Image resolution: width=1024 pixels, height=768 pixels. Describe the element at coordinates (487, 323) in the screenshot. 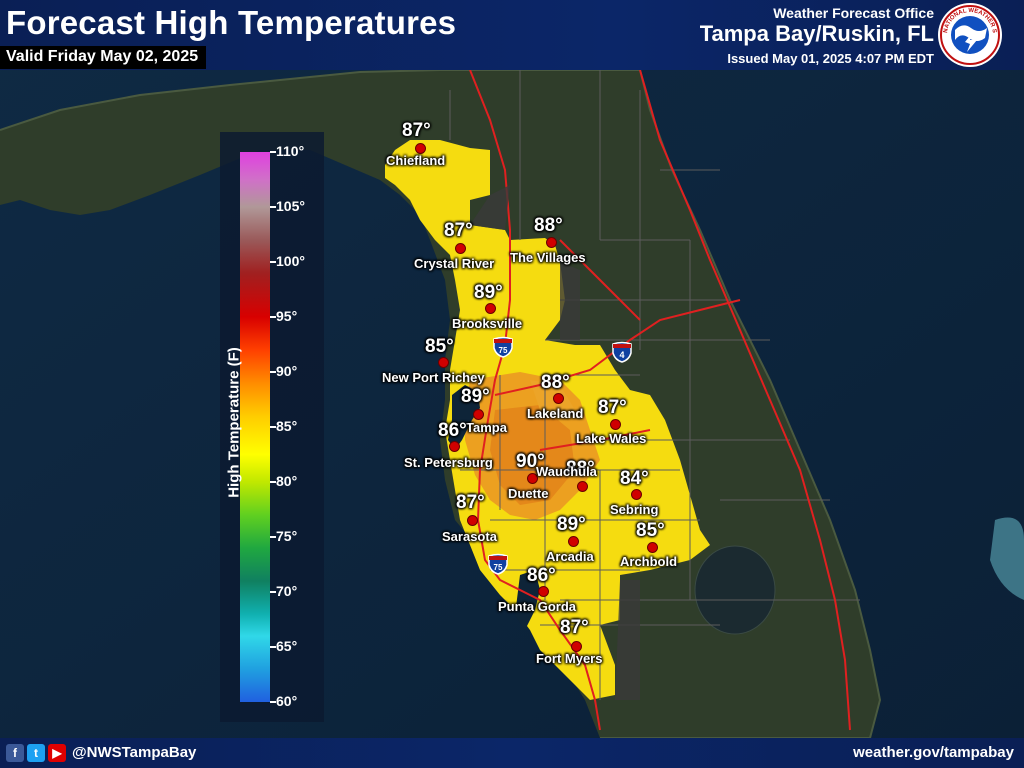

I see `city-name: Brooksville` at that location.